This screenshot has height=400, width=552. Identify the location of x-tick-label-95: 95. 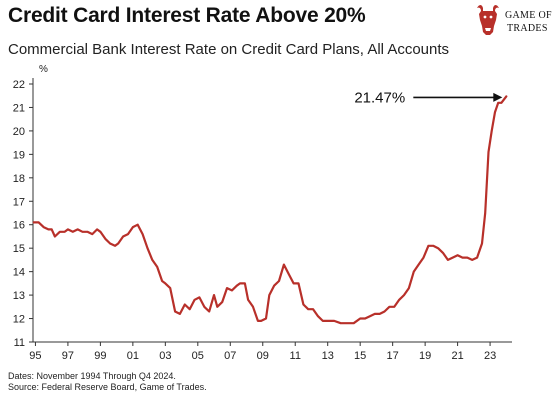
(35, 356).